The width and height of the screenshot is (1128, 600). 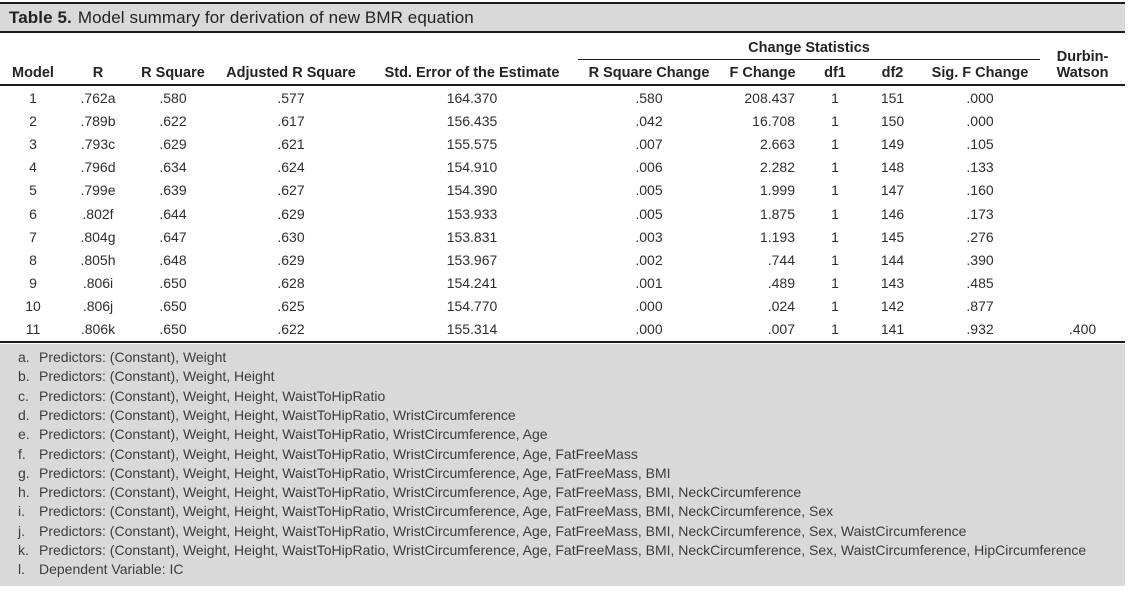 What do you see at coordinates (777, 167) in the screenshot?
I see `table-cell: 2.282` at bounding box center [777, 167].